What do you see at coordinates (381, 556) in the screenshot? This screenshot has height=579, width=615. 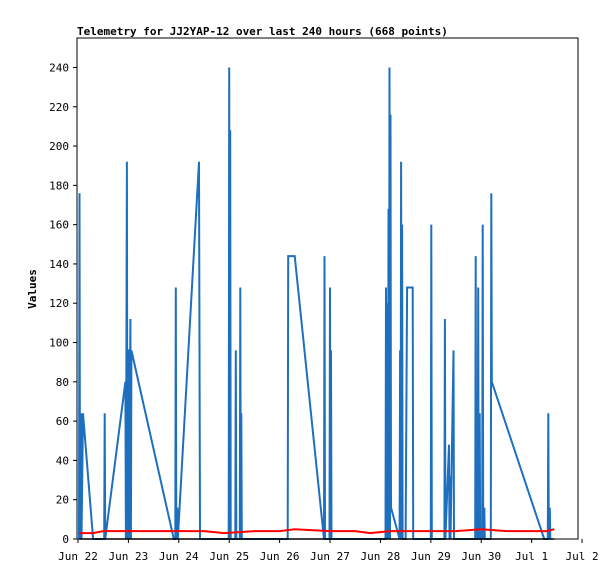 I see `x-tick-label: Jun 28` at bounding box center [381, 556].